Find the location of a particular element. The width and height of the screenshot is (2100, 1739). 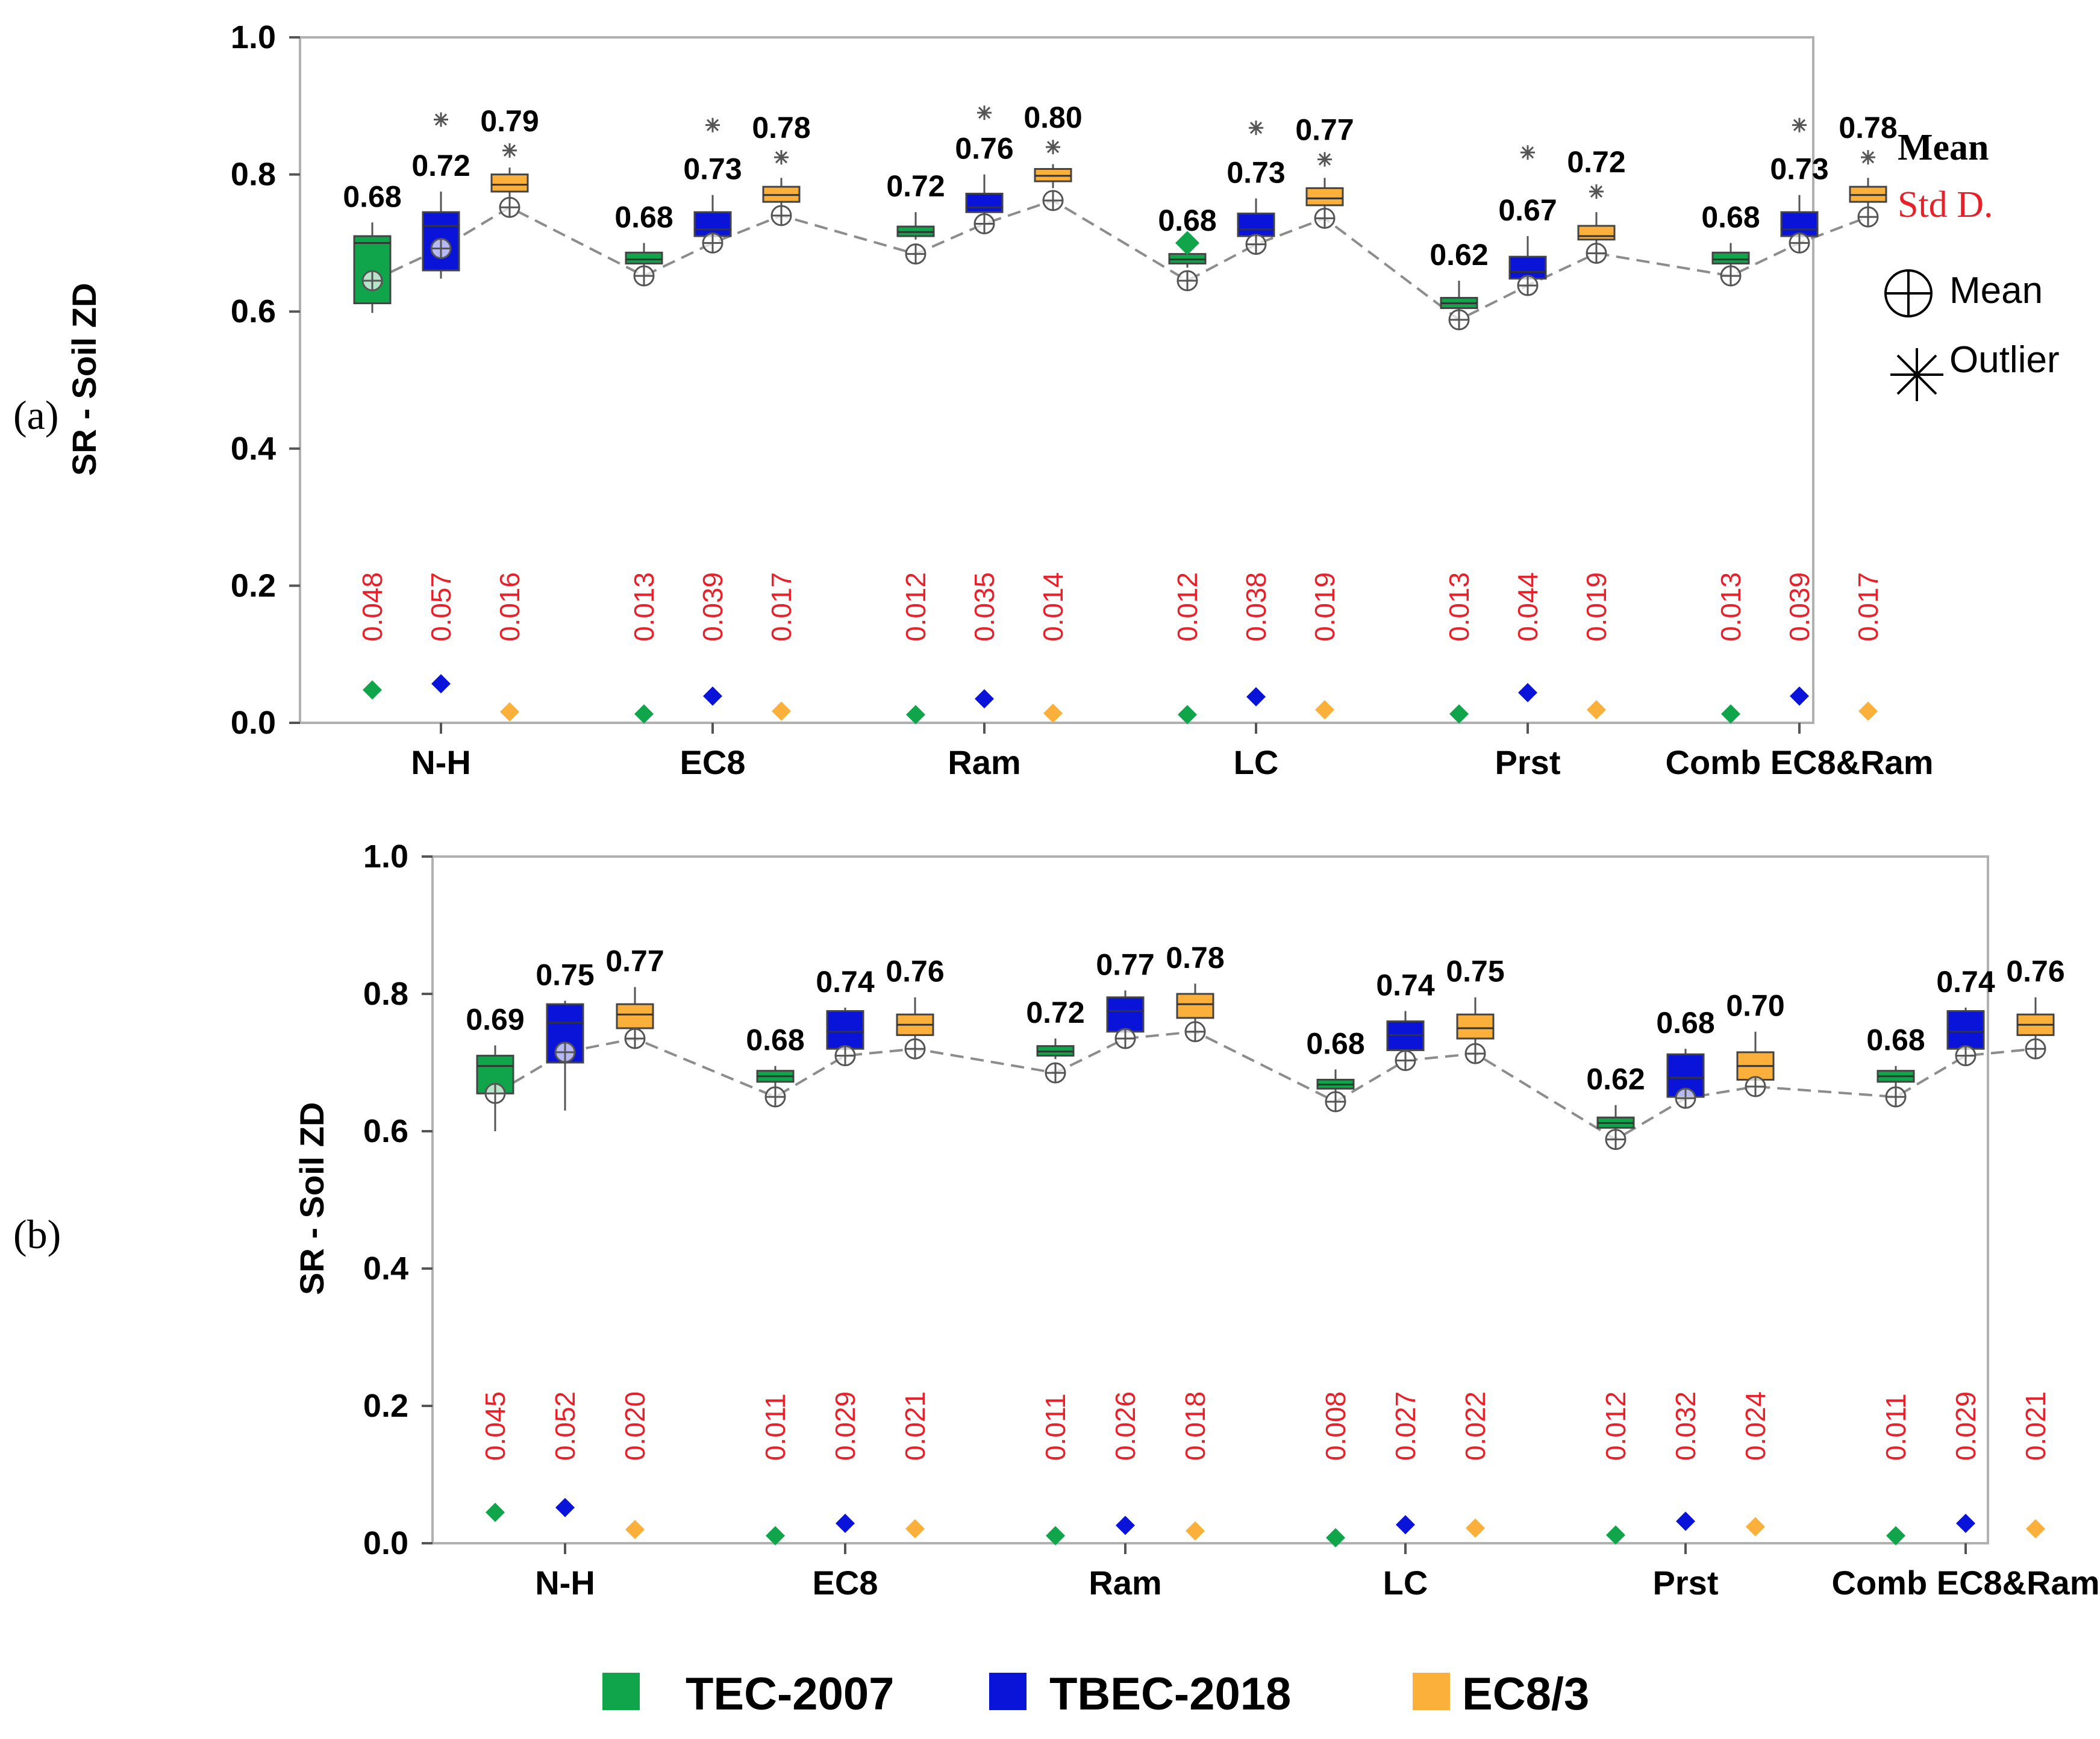

series-legend: TEC-2007 TBEC-2018 EC8/3 is located at coordinates (1050, 1689).